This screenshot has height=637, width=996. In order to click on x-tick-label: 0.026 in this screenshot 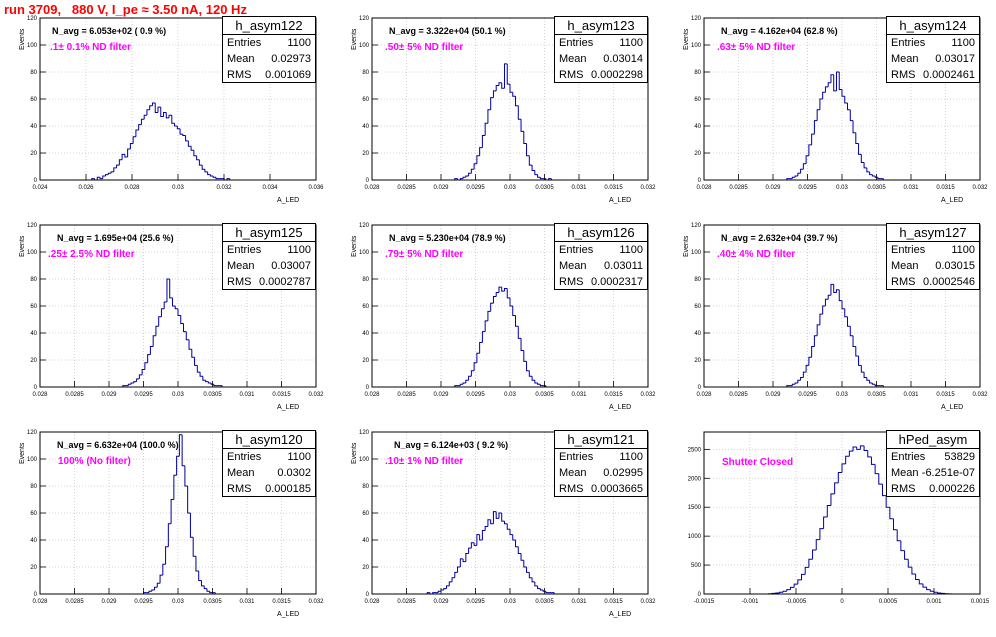, I will do `click(86, 188)`.